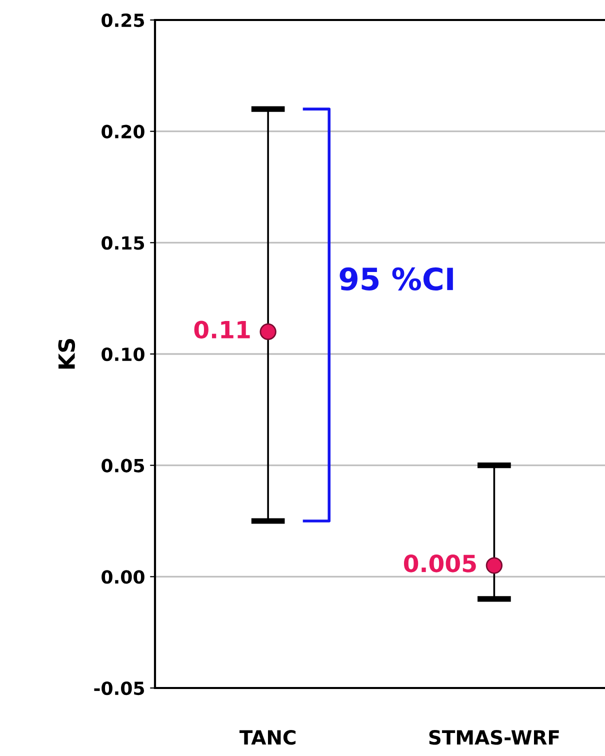 Image resolution: width=605 pixels, height=756 pixels. What do you see at coordinates (67, 354) in the screenshot?
I see `y-axis-title: KS` at bounding box center [67, 354].